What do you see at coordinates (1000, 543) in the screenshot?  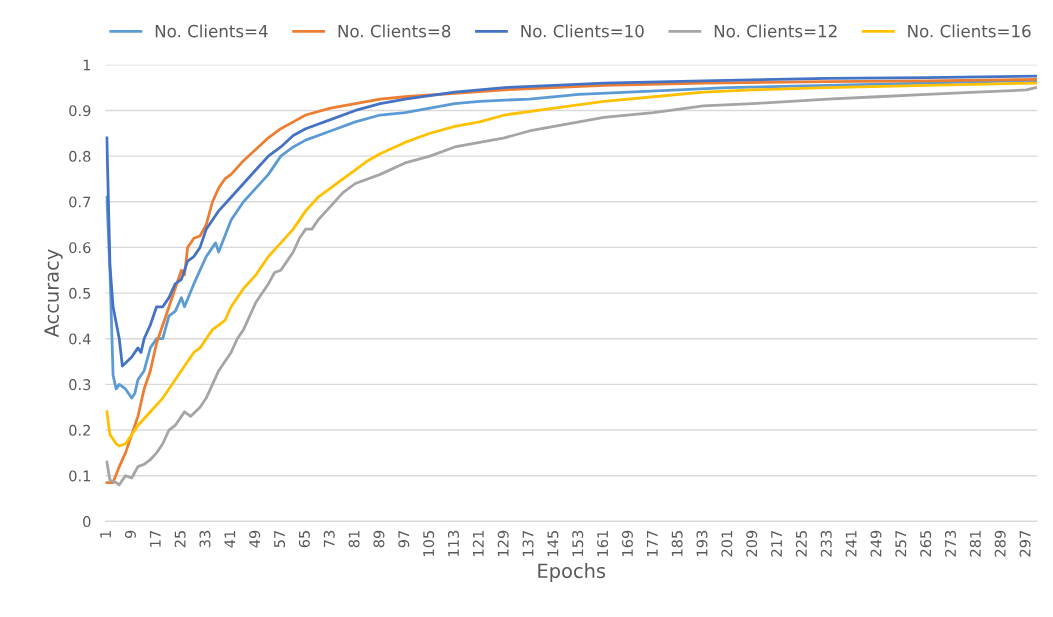 I see `x-tick-label: 289` at bounding box center [1000, 543].